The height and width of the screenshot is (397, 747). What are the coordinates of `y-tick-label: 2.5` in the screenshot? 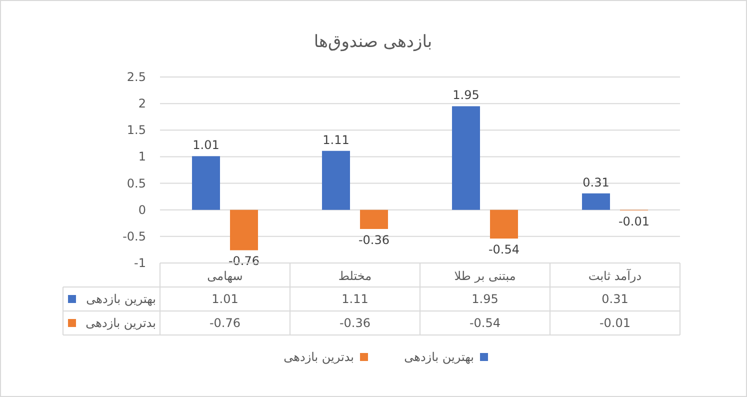 It's located at (136, 77).